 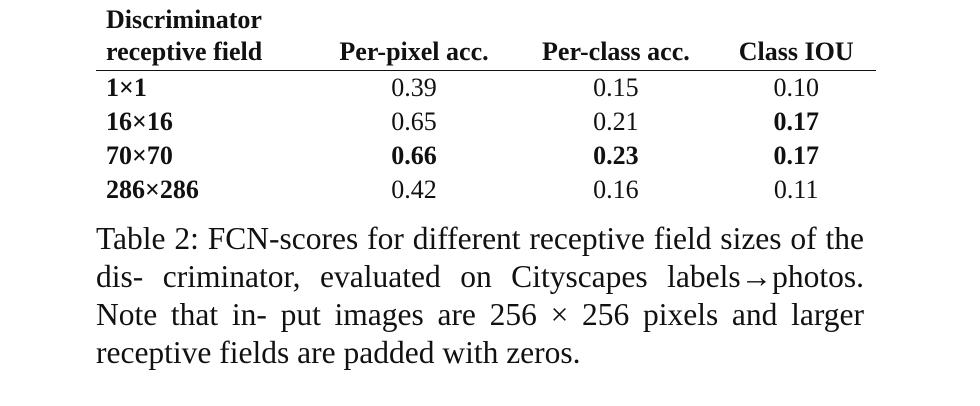 I want to click on cell-receptive-field: 286×286, so click(x=152, y=189).